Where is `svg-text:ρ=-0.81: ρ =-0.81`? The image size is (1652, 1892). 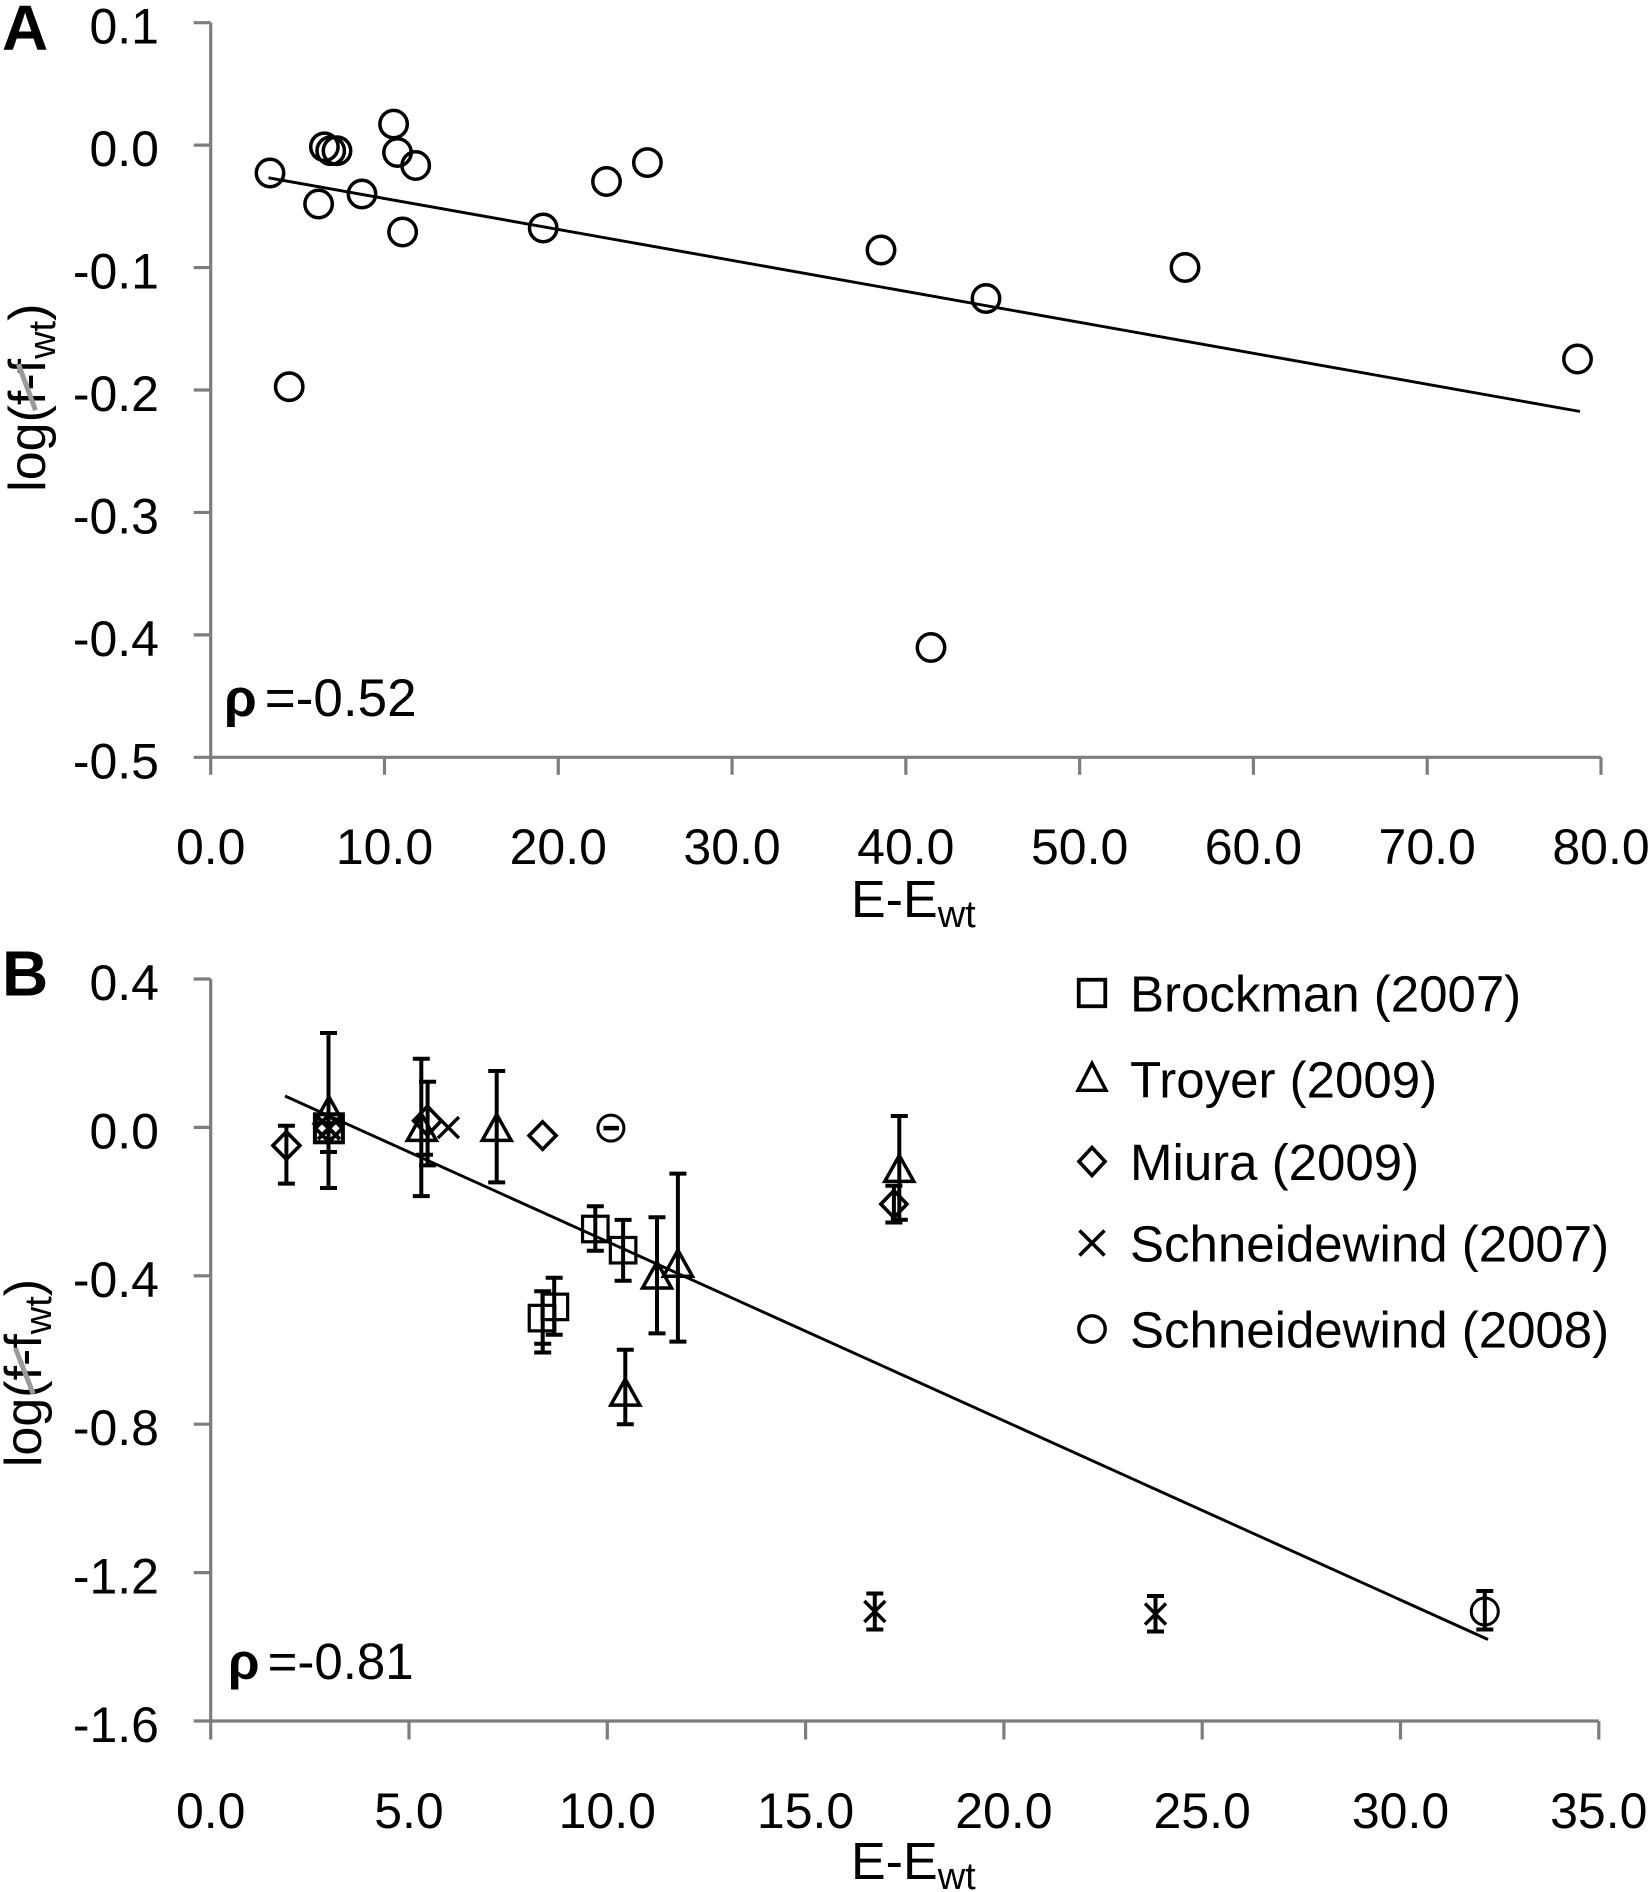
svg-text:ρ=-0.81: ρ =-0.81 is located at coordinates (321, 1661).